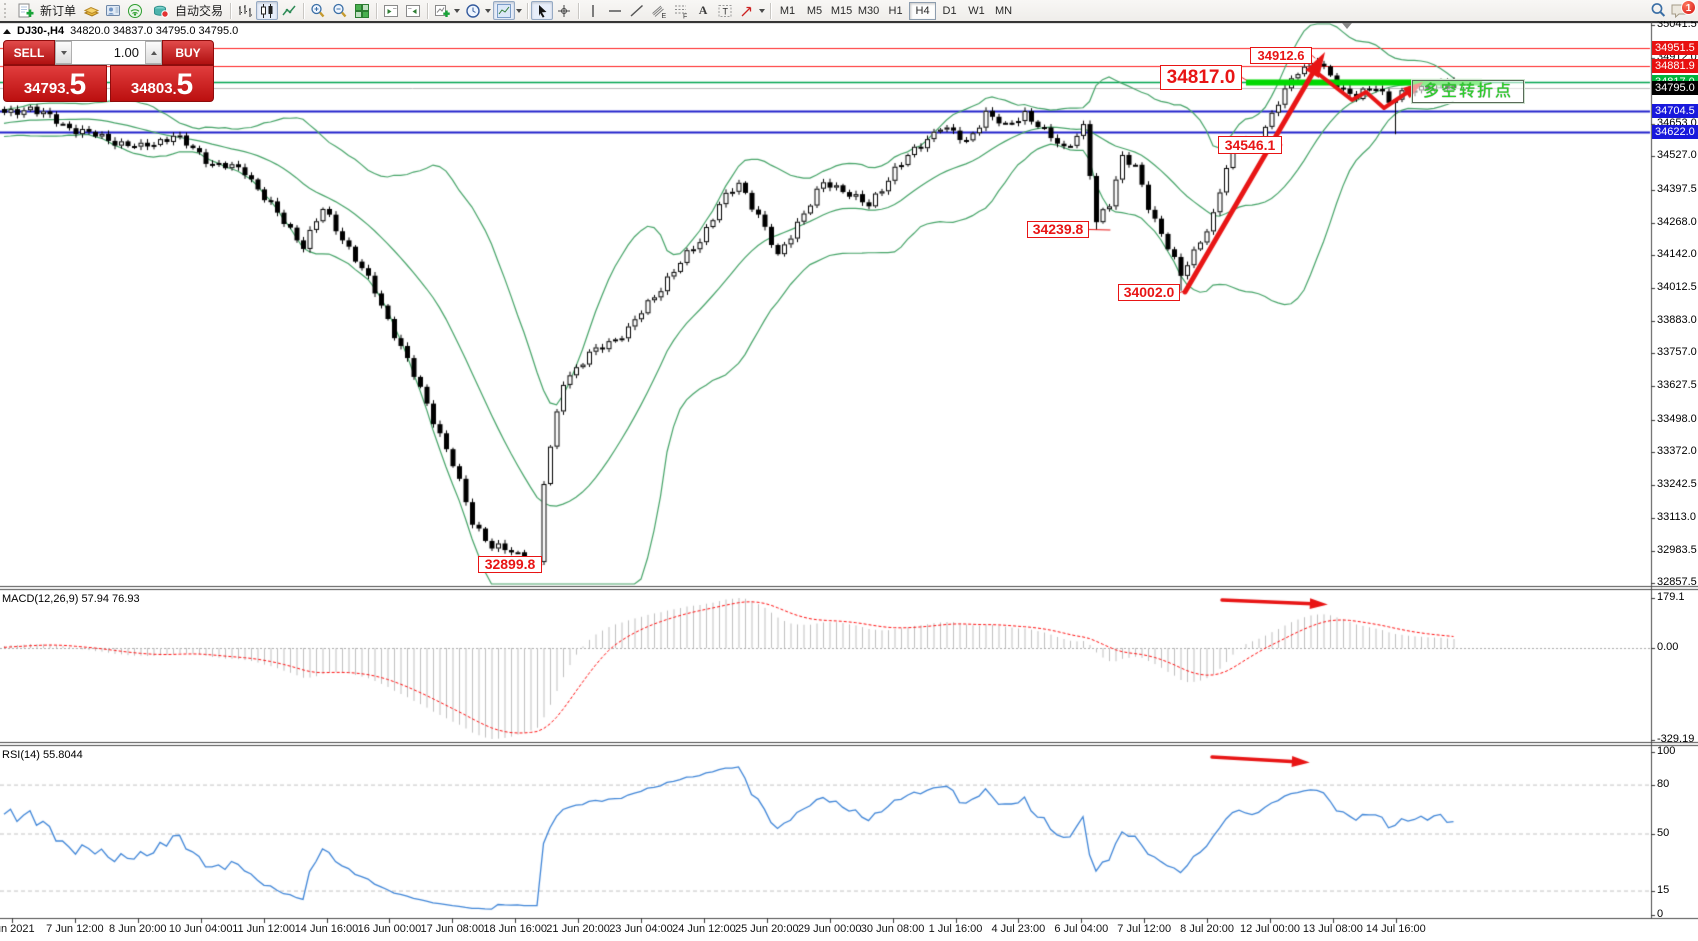 The image size is (1698, 941). Describe the element at coordinates (1675, 65) in the screenshot. I see `price-tag-34881.9: 34881.9` at that location.